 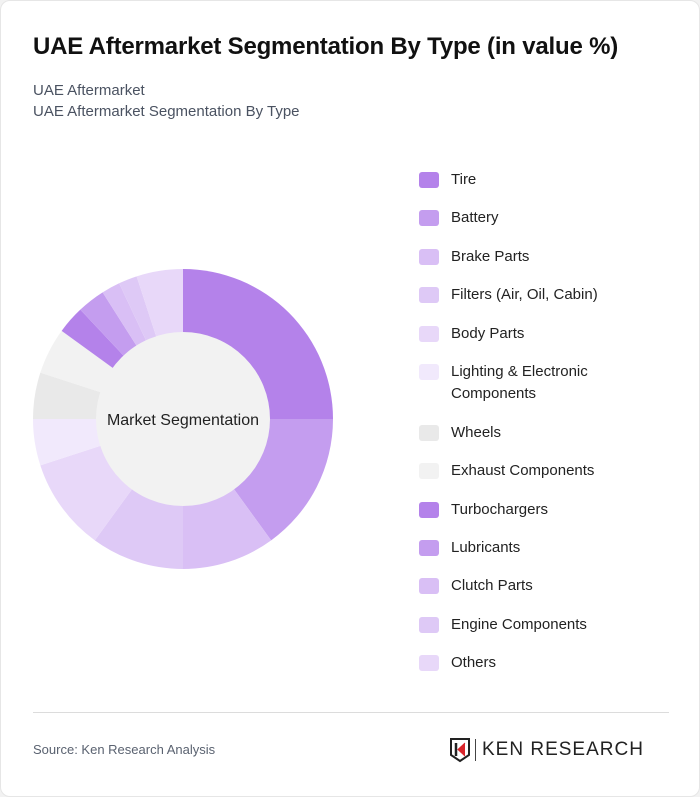 What do you see at coordinates (525, 663) in the screenshot?
I see `legend-item: Others` at bounding box center [525, 663].